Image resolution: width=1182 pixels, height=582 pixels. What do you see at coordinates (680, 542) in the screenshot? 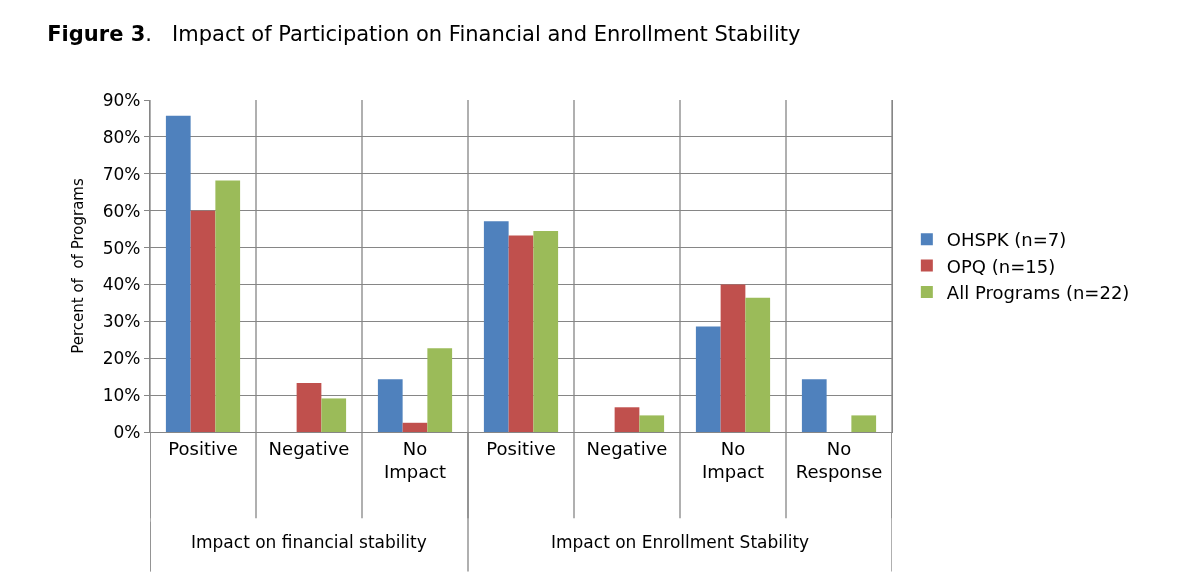
I see `text: Impact on Enrollment Stability` at bounding box center [680, 542].